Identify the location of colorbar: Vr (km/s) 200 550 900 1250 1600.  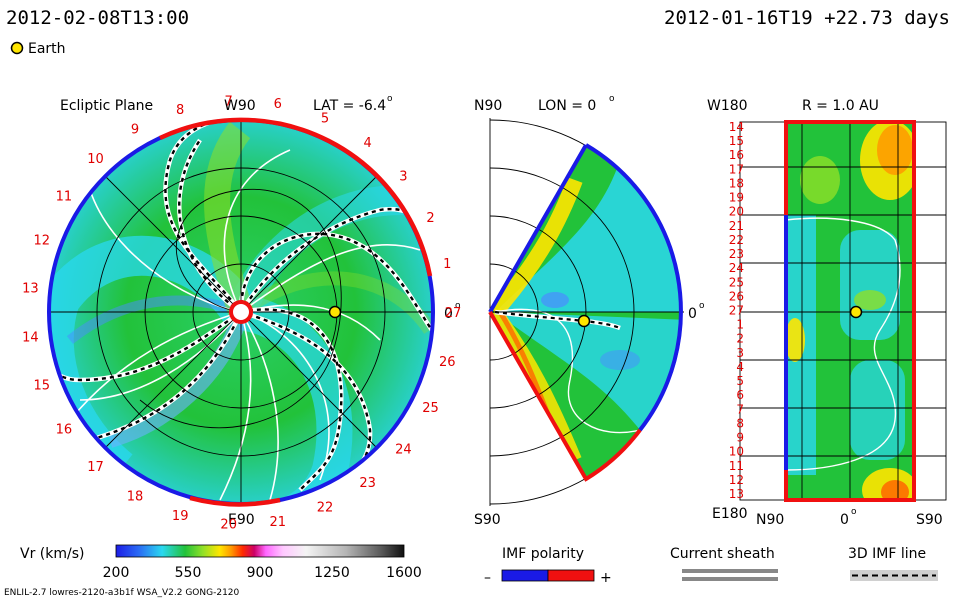
(221, 562).